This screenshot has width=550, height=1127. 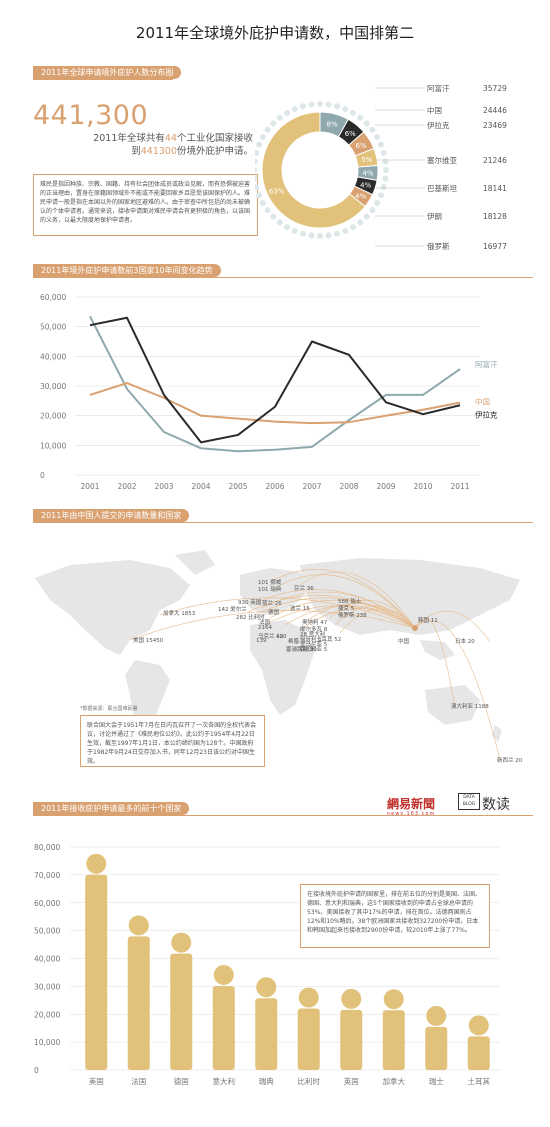 What do you see at coordinates (127, 270) in the screenshot?
I see `section2-title: 2011年境外庇护申请数前3国家10年间变化趋势` at bounding box center [127, 270].